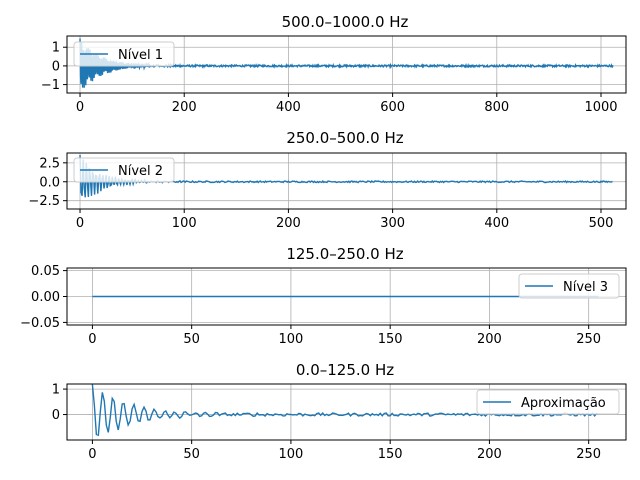  I want to click on subplot-2-frame, so click(346, 181).